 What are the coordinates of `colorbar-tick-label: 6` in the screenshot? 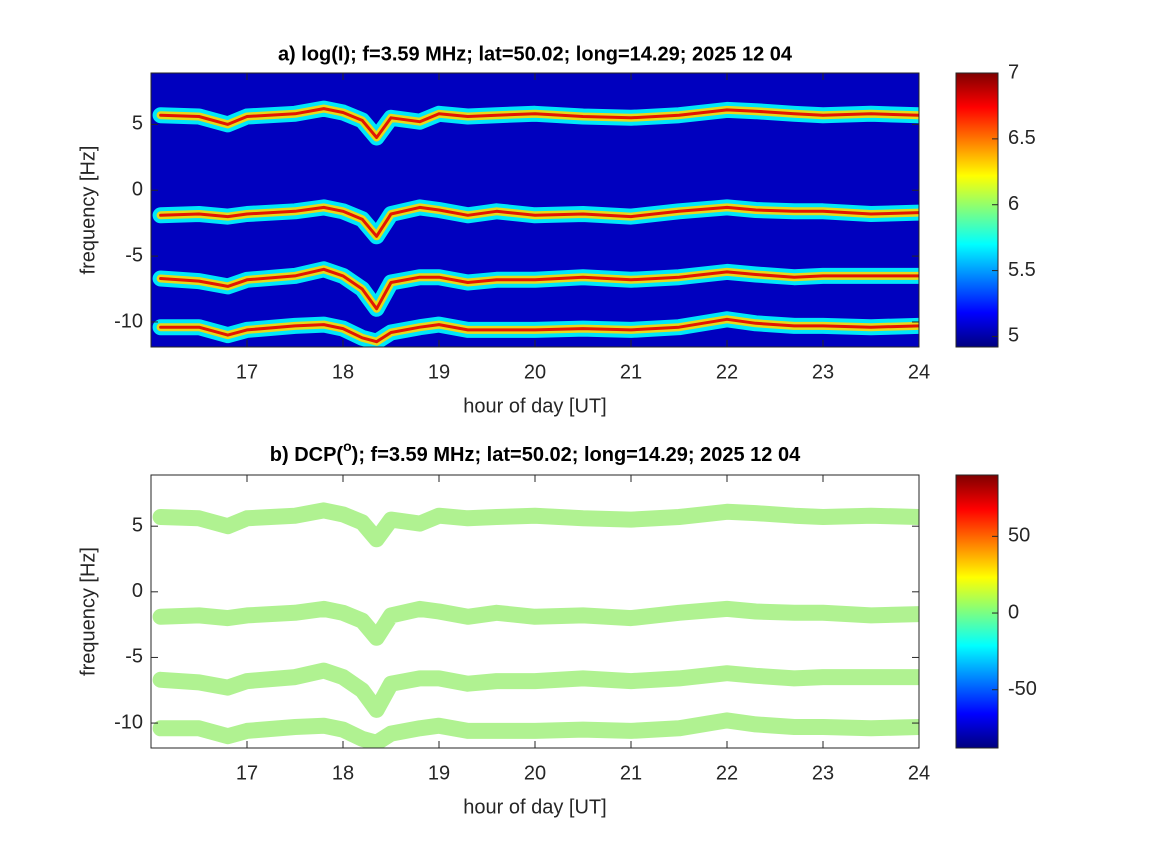 It's located at (1013, 204).